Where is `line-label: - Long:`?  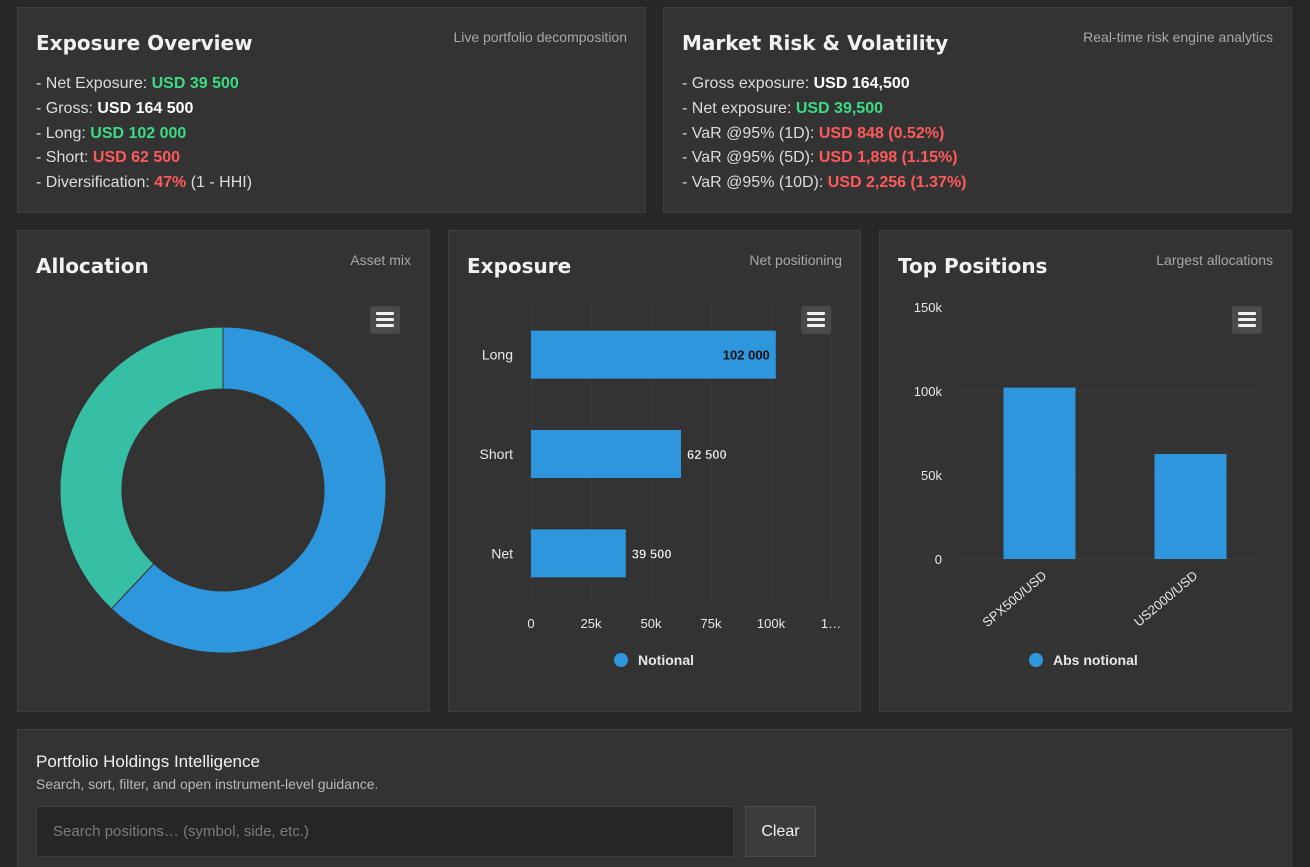 line-label: - Long: is located at coordinates (63, 133).